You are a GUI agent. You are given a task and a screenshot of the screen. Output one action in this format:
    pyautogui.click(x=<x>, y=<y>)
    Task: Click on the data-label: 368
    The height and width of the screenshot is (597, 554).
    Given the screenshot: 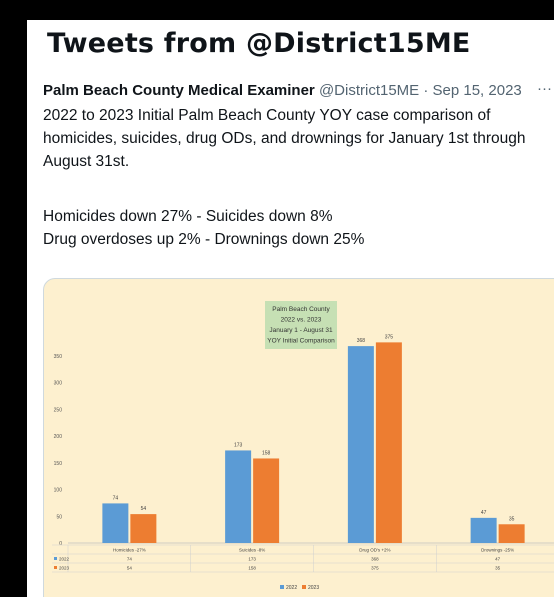 What is the action you would take?
    pyautogui.click(x=361, y=341)
    